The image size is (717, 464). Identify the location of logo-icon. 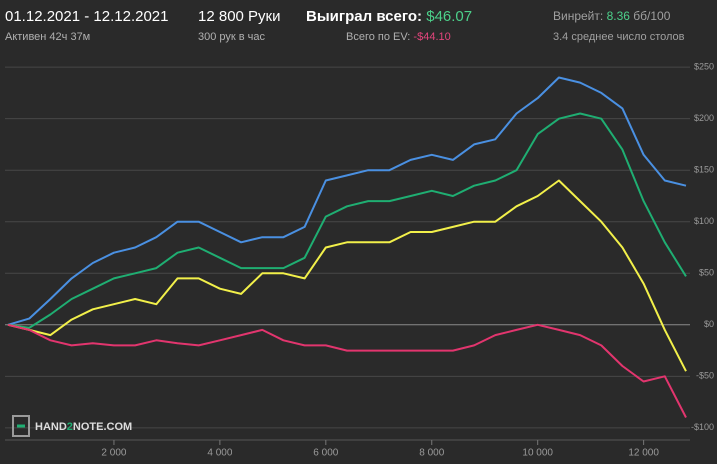
(21, 426).